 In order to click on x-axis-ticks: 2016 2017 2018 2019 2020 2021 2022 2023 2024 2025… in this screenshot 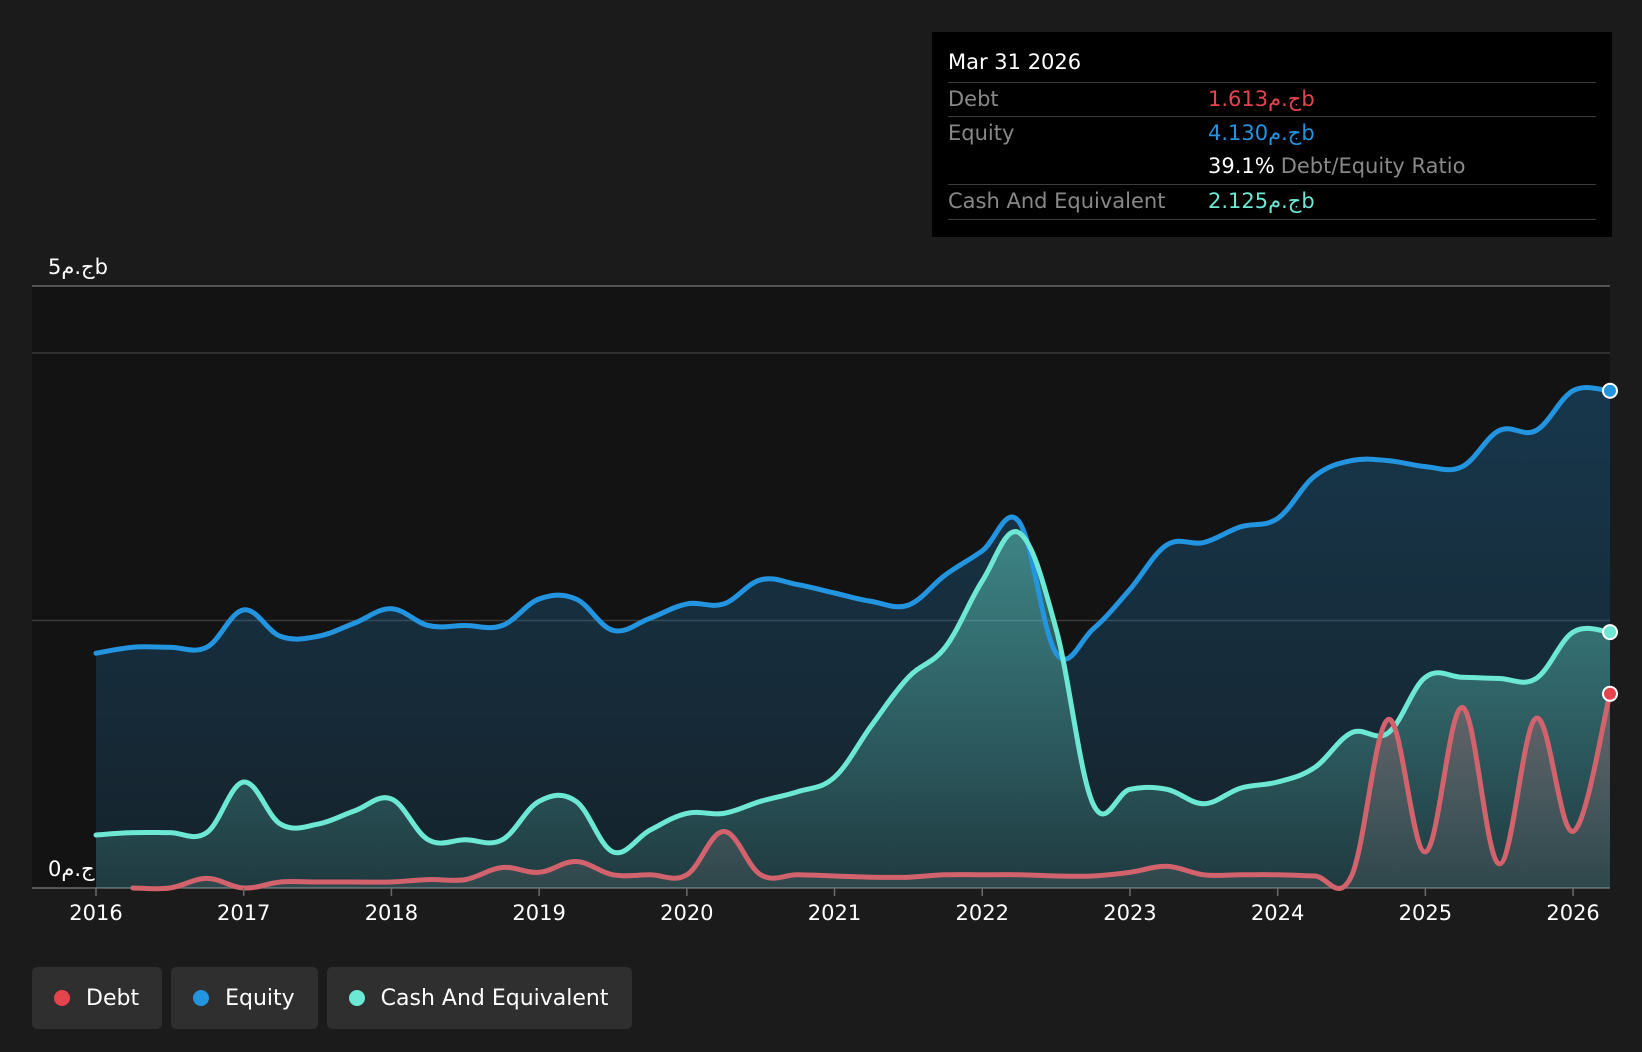, I will do `click(834, 906)`.